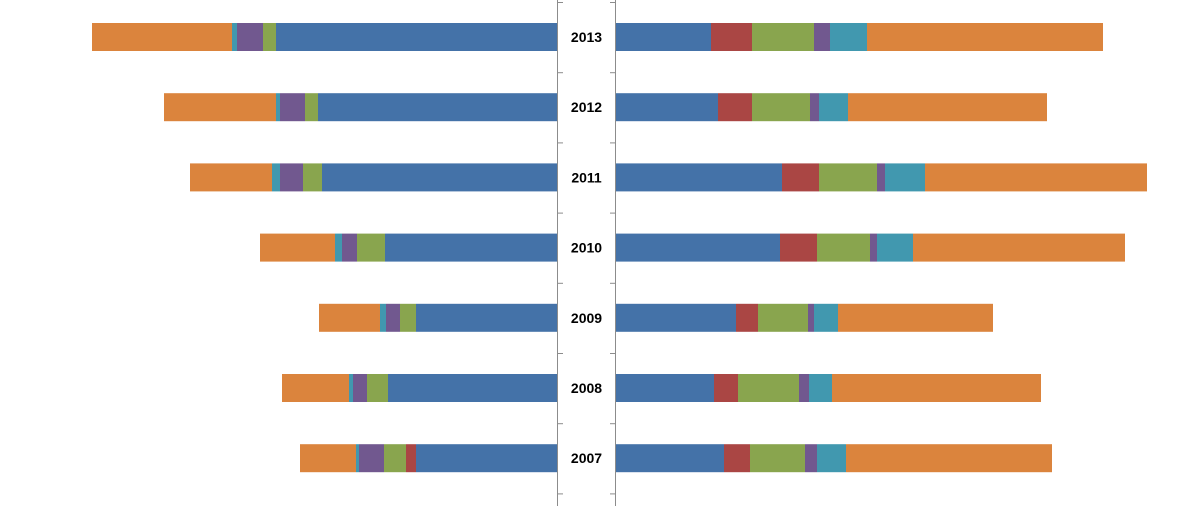  Describe the element at coordinates (586, 318) in the screenshot. I see `year-label-2009: 2009` at that location.